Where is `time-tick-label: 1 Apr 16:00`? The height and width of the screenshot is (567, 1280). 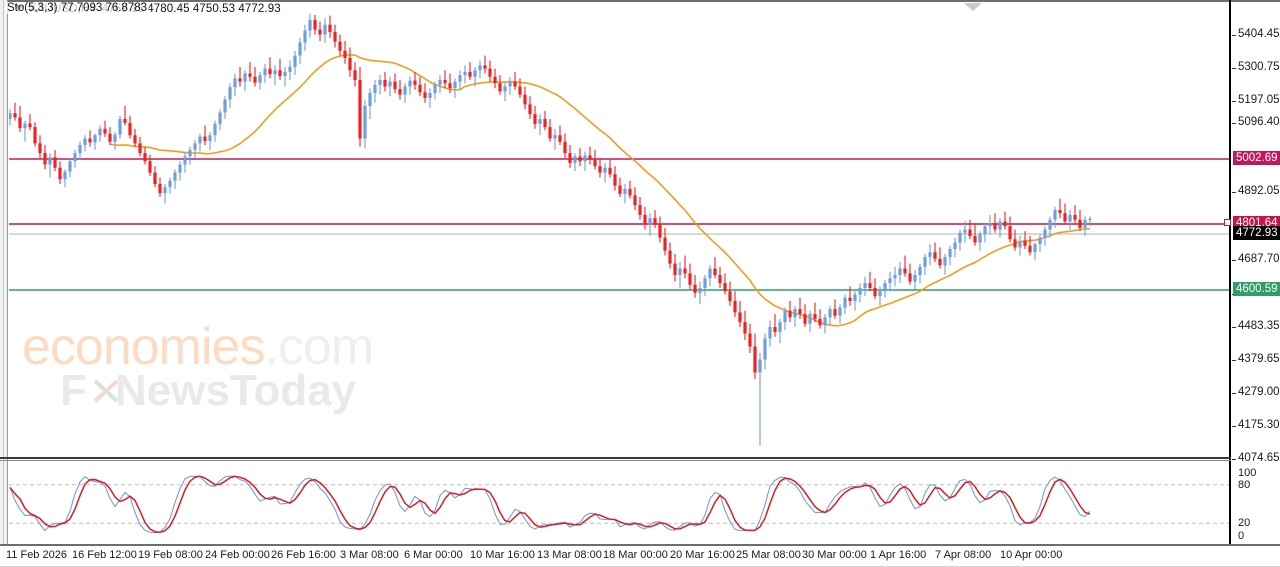
time-tick-label: 1 Apr 16:00 is located at coordinates (898, 555).